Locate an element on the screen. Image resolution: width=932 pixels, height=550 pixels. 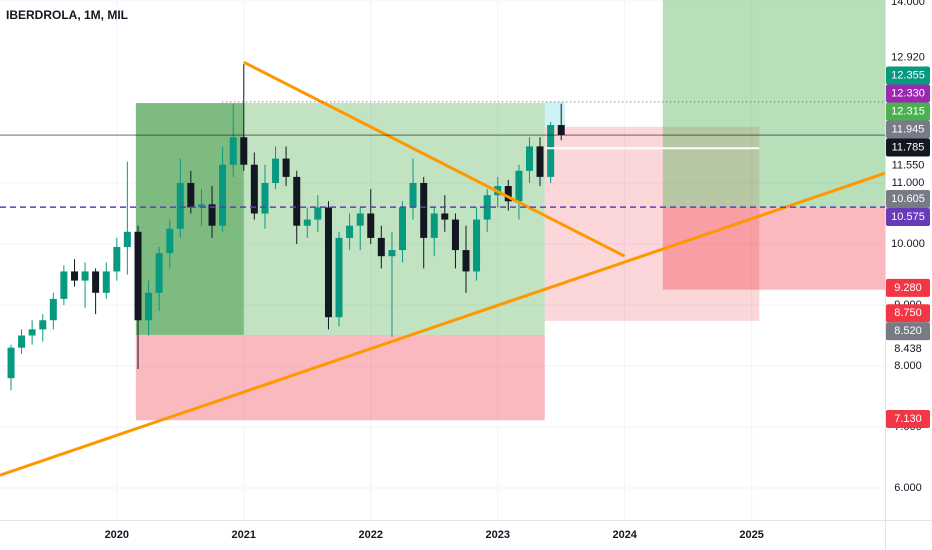
price-label: 12.330 is located at coordinates (908, 93).